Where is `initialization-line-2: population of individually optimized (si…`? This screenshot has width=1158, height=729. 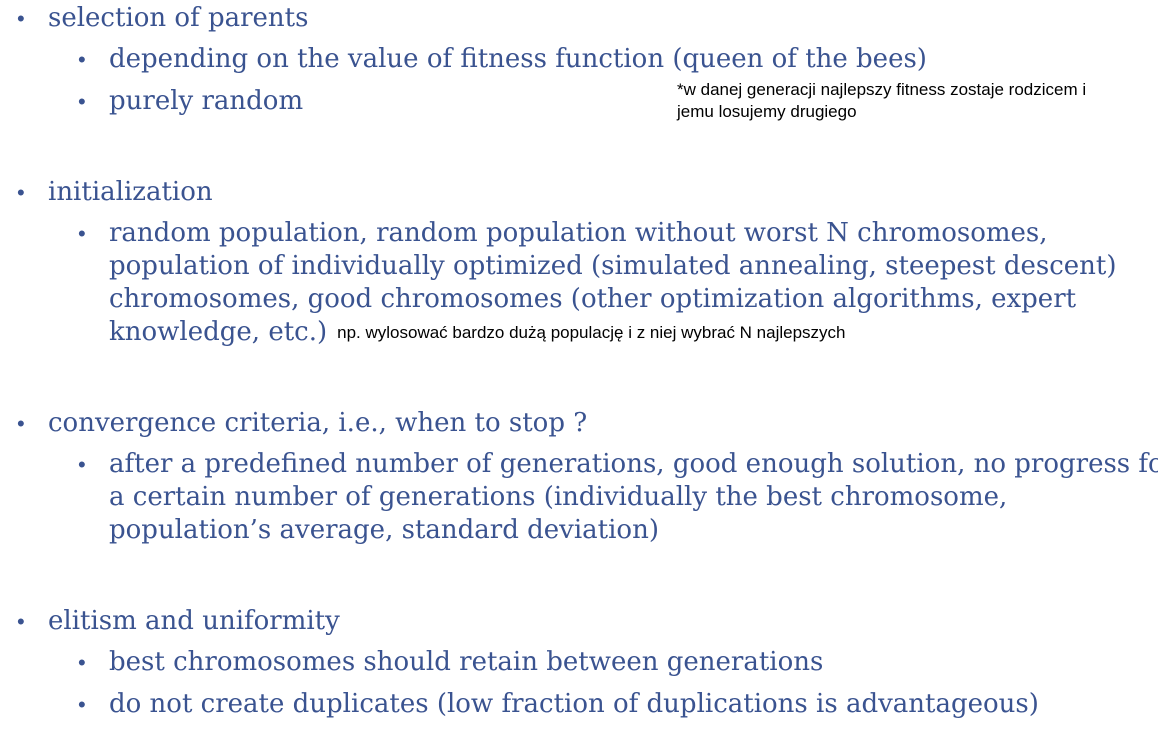 initialization-line-2: population of individually optimized (si… is located at coordinates (613, 266).